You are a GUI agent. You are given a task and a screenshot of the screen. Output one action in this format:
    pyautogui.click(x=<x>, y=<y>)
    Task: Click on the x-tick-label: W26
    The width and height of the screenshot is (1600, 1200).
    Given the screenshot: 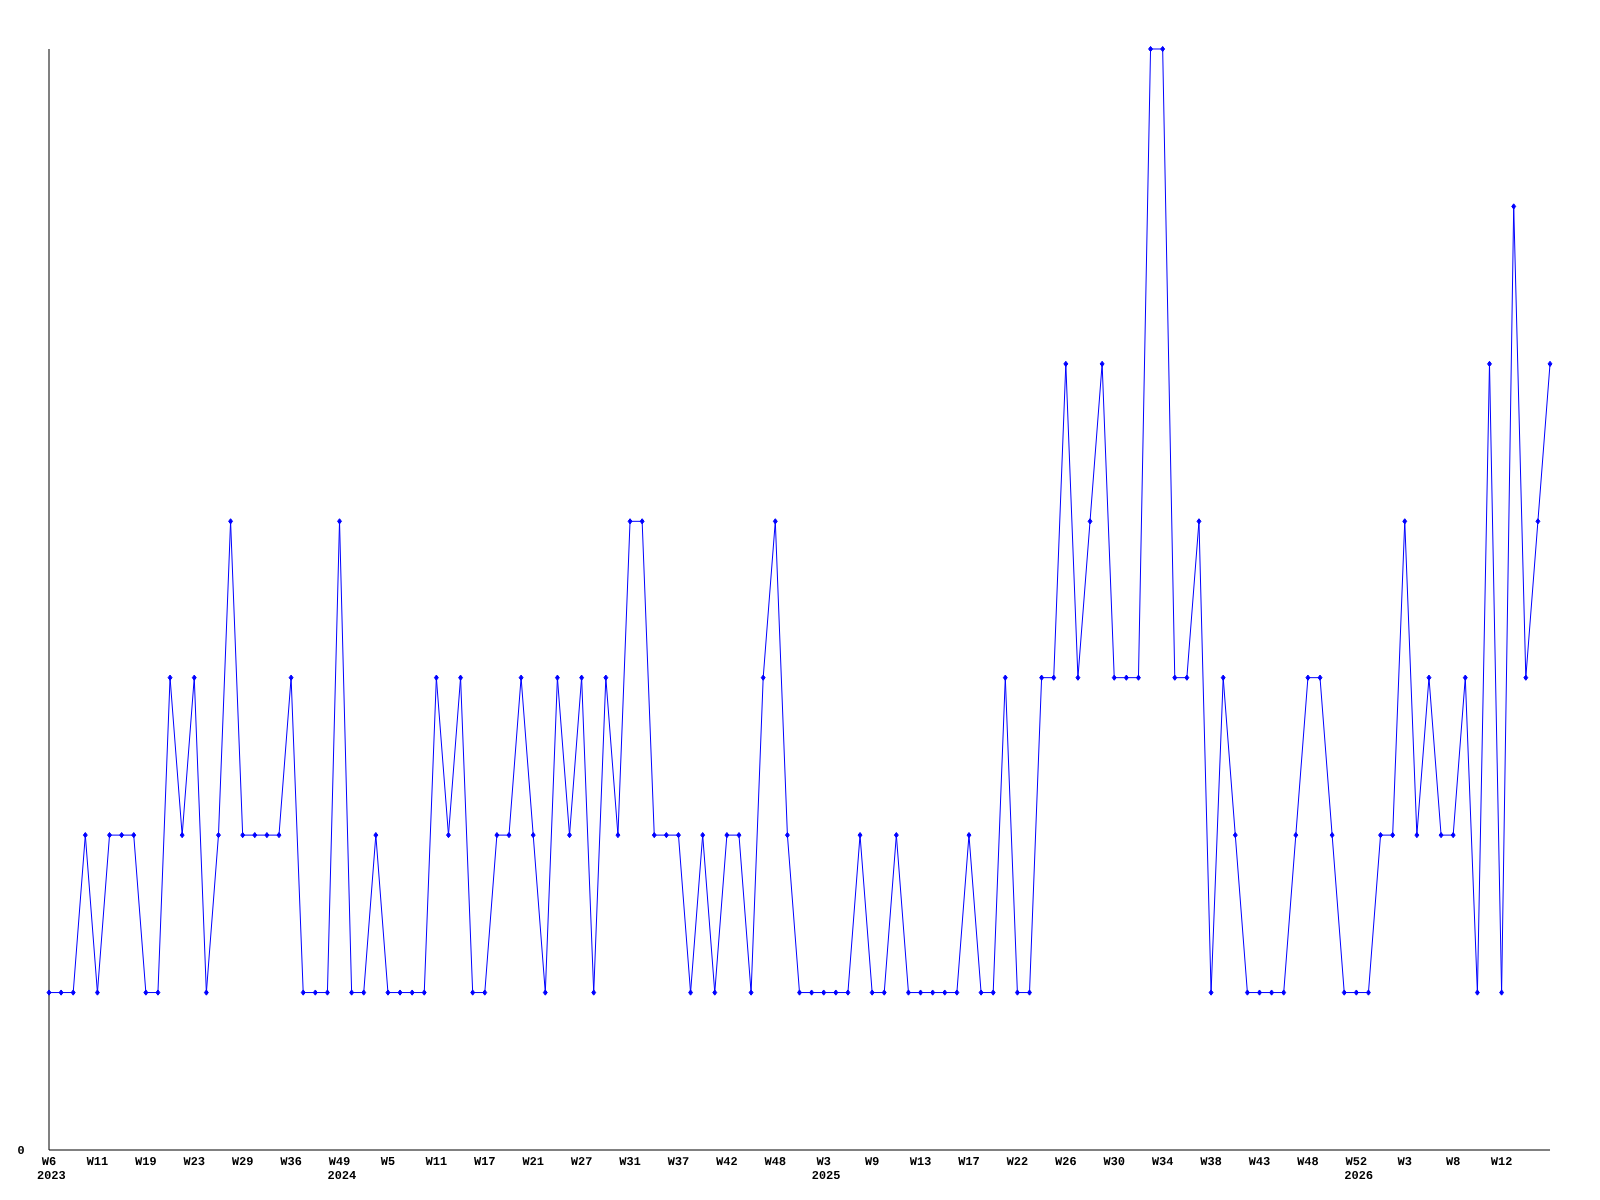 What is the action you would take?
    pyautogui.click(x=1065, y=1161)
    